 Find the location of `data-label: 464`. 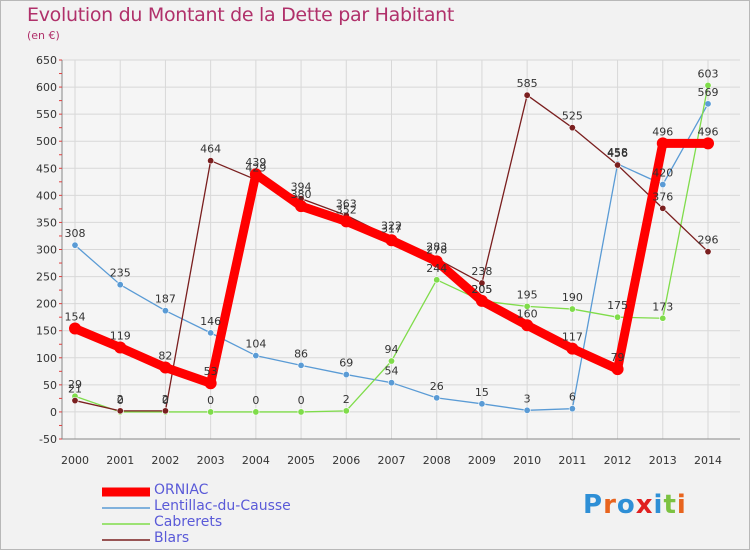

data-label: 464 is located at coordinates (210, 149).